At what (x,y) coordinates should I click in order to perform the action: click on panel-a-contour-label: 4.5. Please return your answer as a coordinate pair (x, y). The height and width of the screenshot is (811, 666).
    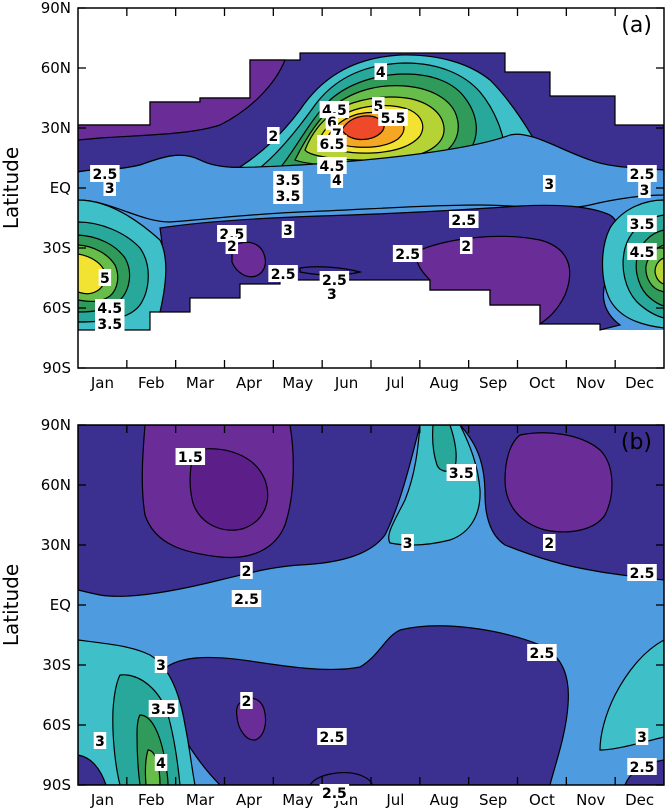
    Looking at the image, I should click on (642, 252).